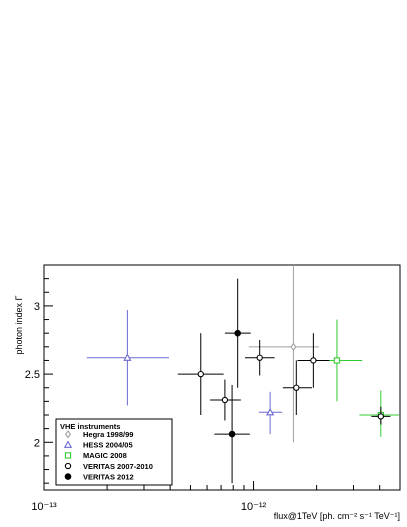  Describe the element at coordinates (337, 516) in the screenshot. I see `x-axis-title: flux@1TeV [ph. cm⁻² s⁻¹ TeV⁻¹]` at that location.